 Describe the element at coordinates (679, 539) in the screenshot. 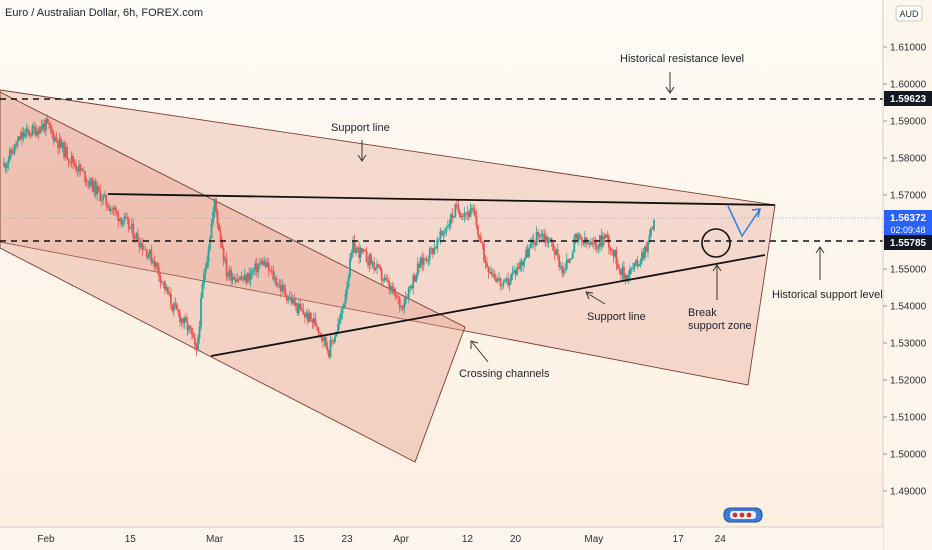

I see `x-tick-label: 17` at that location.